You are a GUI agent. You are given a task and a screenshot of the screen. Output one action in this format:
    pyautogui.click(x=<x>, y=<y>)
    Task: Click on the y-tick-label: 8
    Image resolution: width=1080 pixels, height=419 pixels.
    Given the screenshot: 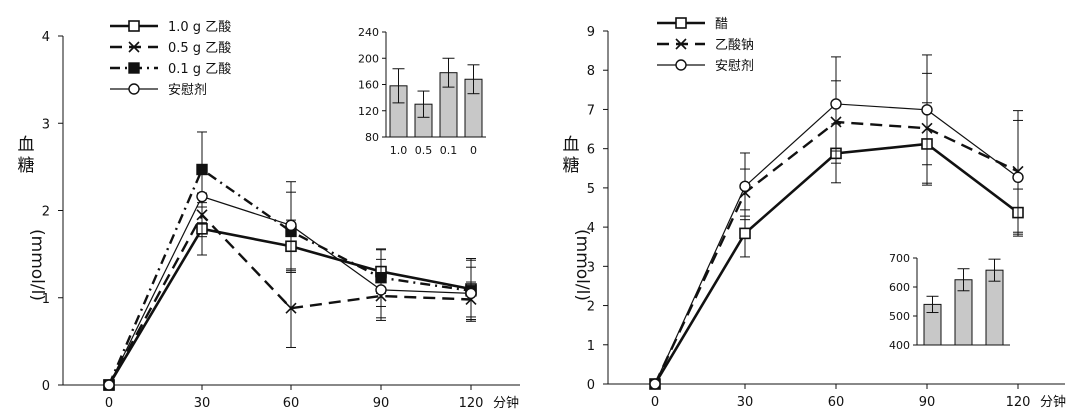 What is the action you would take?
    pyautogui.click(x=591, y=71)
    